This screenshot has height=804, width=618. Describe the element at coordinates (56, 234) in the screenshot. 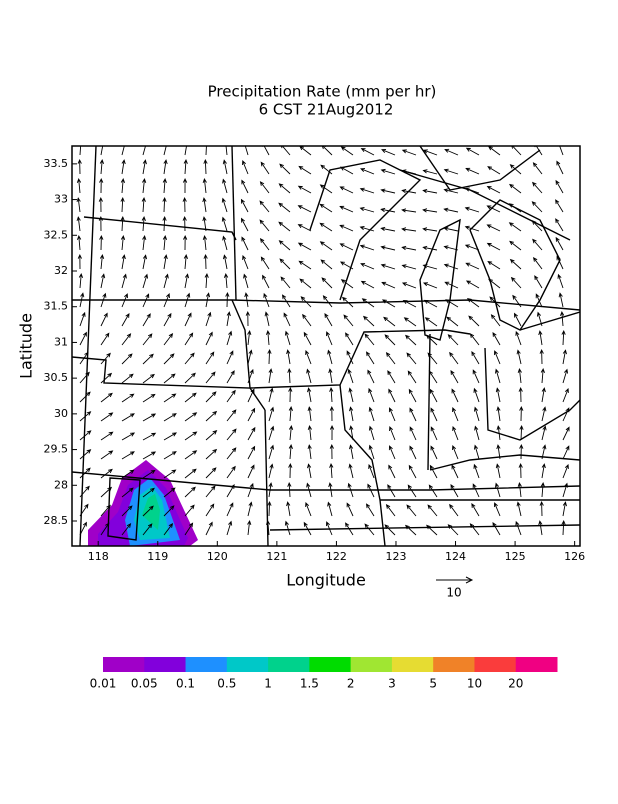

I see `y-tick-label: 32.5` at that location.